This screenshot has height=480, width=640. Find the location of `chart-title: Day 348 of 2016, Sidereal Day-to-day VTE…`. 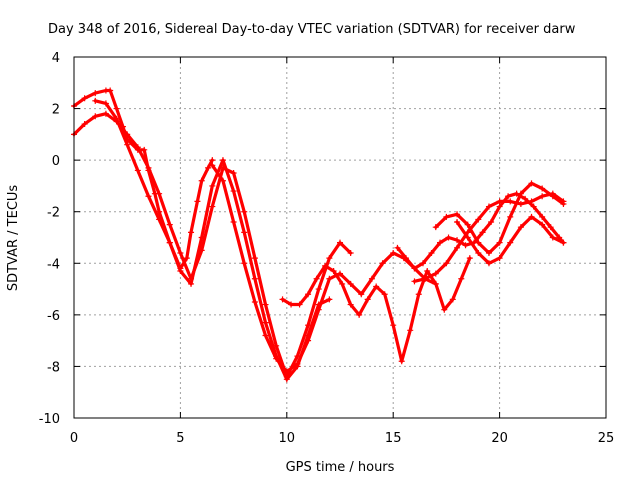

chart-title: Day 348 of 2016, Sidereal Day-to-day VTE… is located at coordinates (312, 29).